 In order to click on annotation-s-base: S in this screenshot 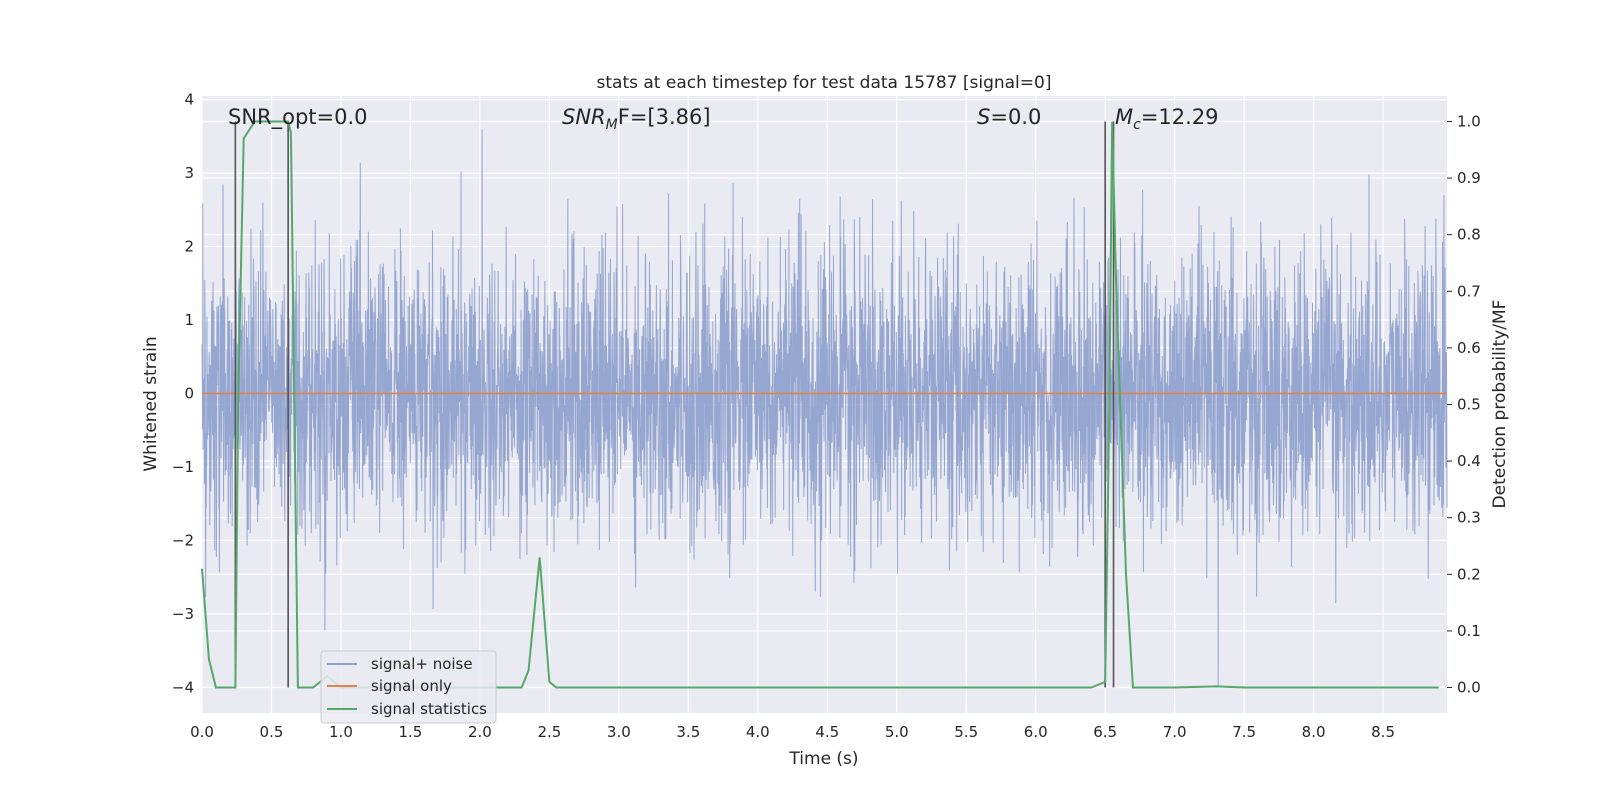, I will do `click(983, 117)`.